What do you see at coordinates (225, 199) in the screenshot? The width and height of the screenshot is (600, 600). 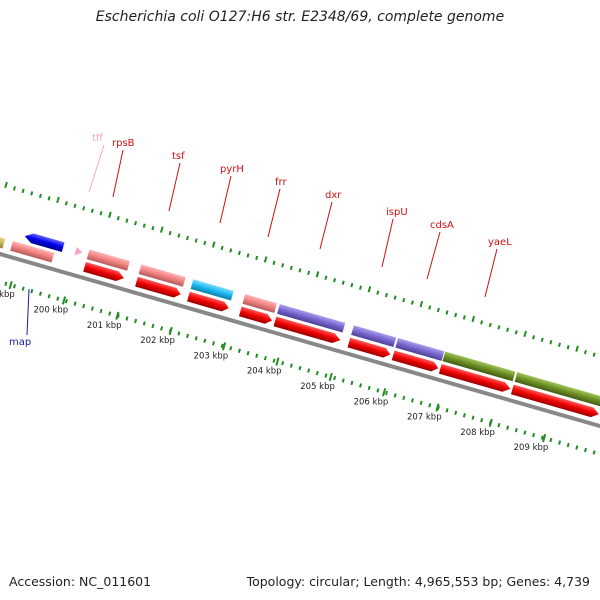 I see `leader-pyrH` at bounding box center [225, 199].